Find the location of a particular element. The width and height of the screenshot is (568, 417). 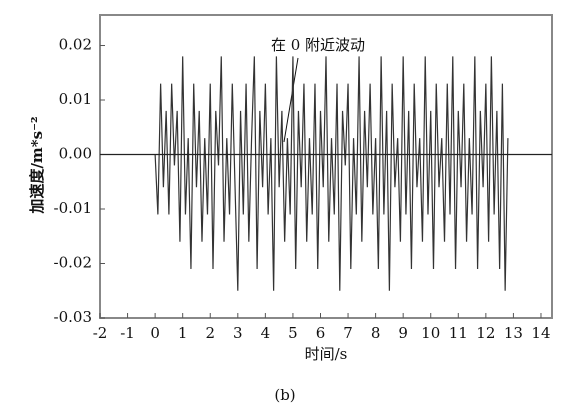

x-tick-label: 13 is located at coordinates (513, 333).